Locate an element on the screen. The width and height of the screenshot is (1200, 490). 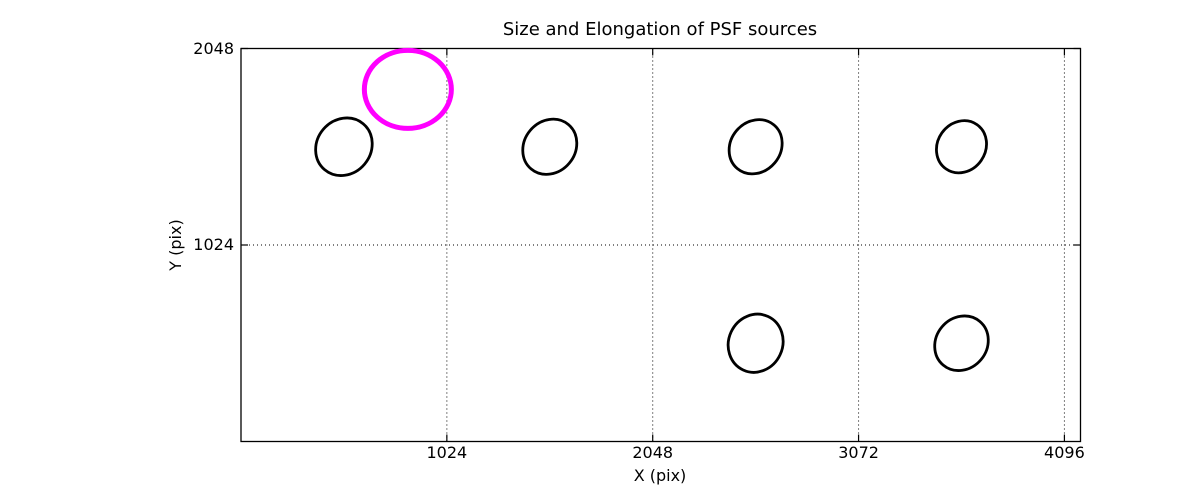
x-axis-label: X (pix) is located at coordinates (660, 475).